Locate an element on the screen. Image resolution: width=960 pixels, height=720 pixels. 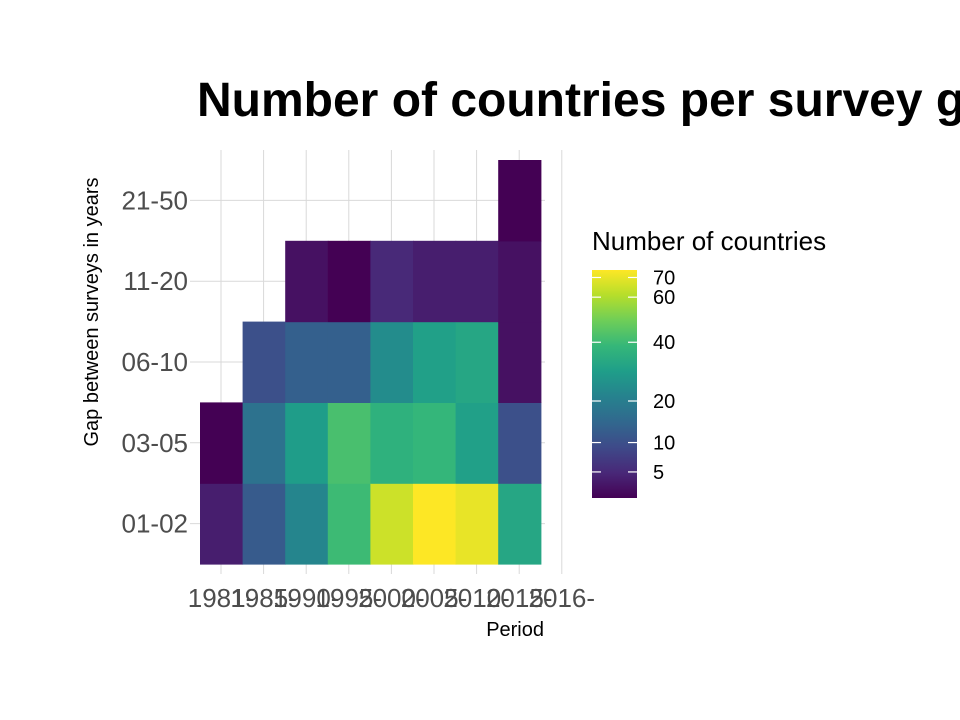
x-tick-label: 1985- is located at coordinates (263, 598).